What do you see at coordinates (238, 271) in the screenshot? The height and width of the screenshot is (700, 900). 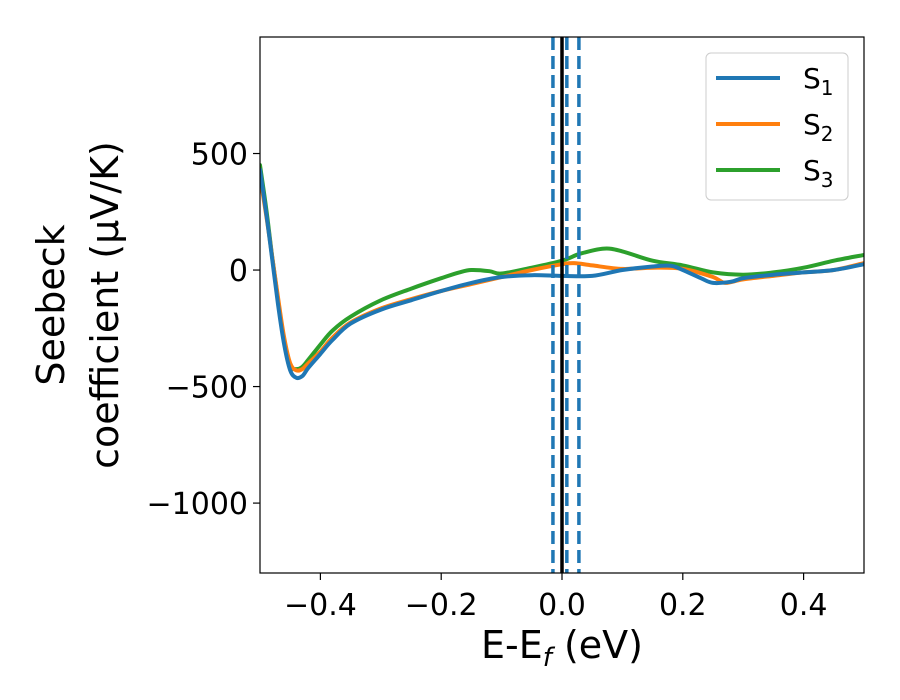 I see `y-tick-label: 0` at bounding box center [238, 271].